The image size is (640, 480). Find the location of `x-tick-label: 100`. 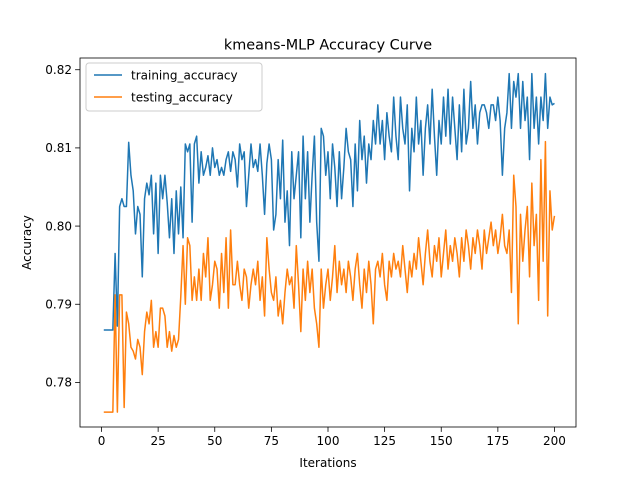

x-tick-label: 100 is located at coordinates (328, 441).